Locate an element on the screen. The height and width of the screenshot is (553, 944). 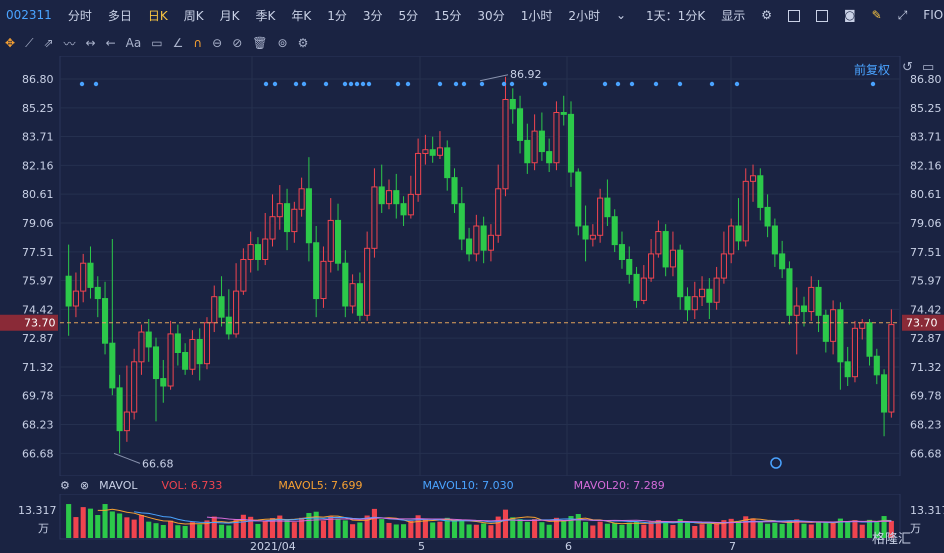
wave-tool-icon: 〰 is located at coordinates (69, 43).